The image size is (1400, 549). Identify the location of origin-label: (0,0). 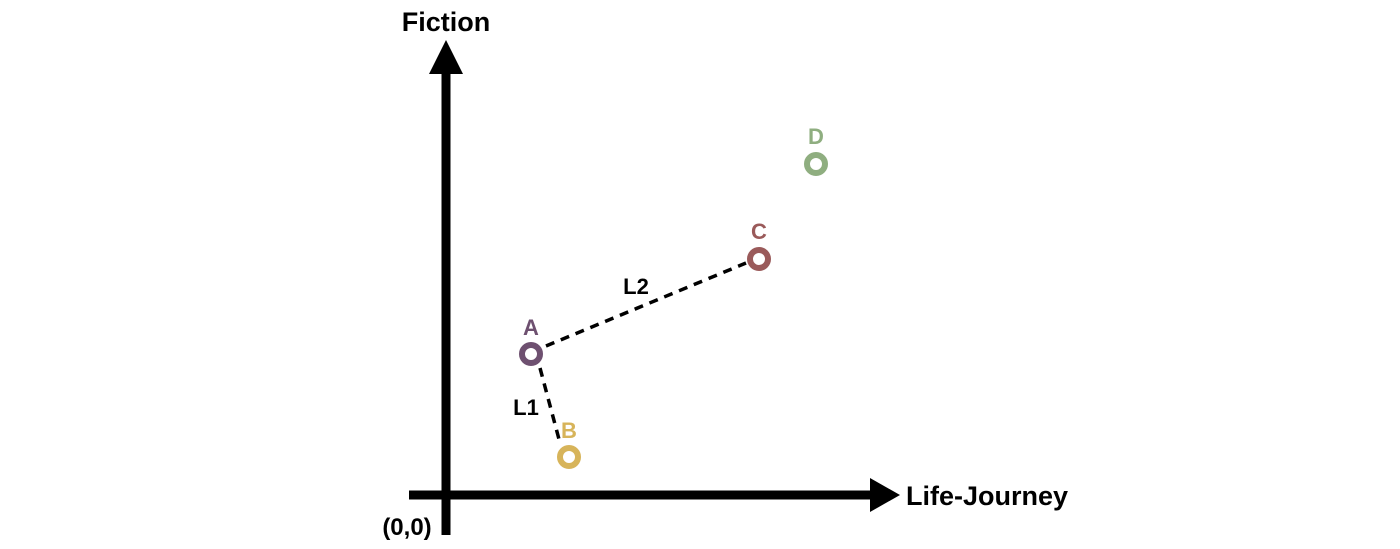
(406, 527).